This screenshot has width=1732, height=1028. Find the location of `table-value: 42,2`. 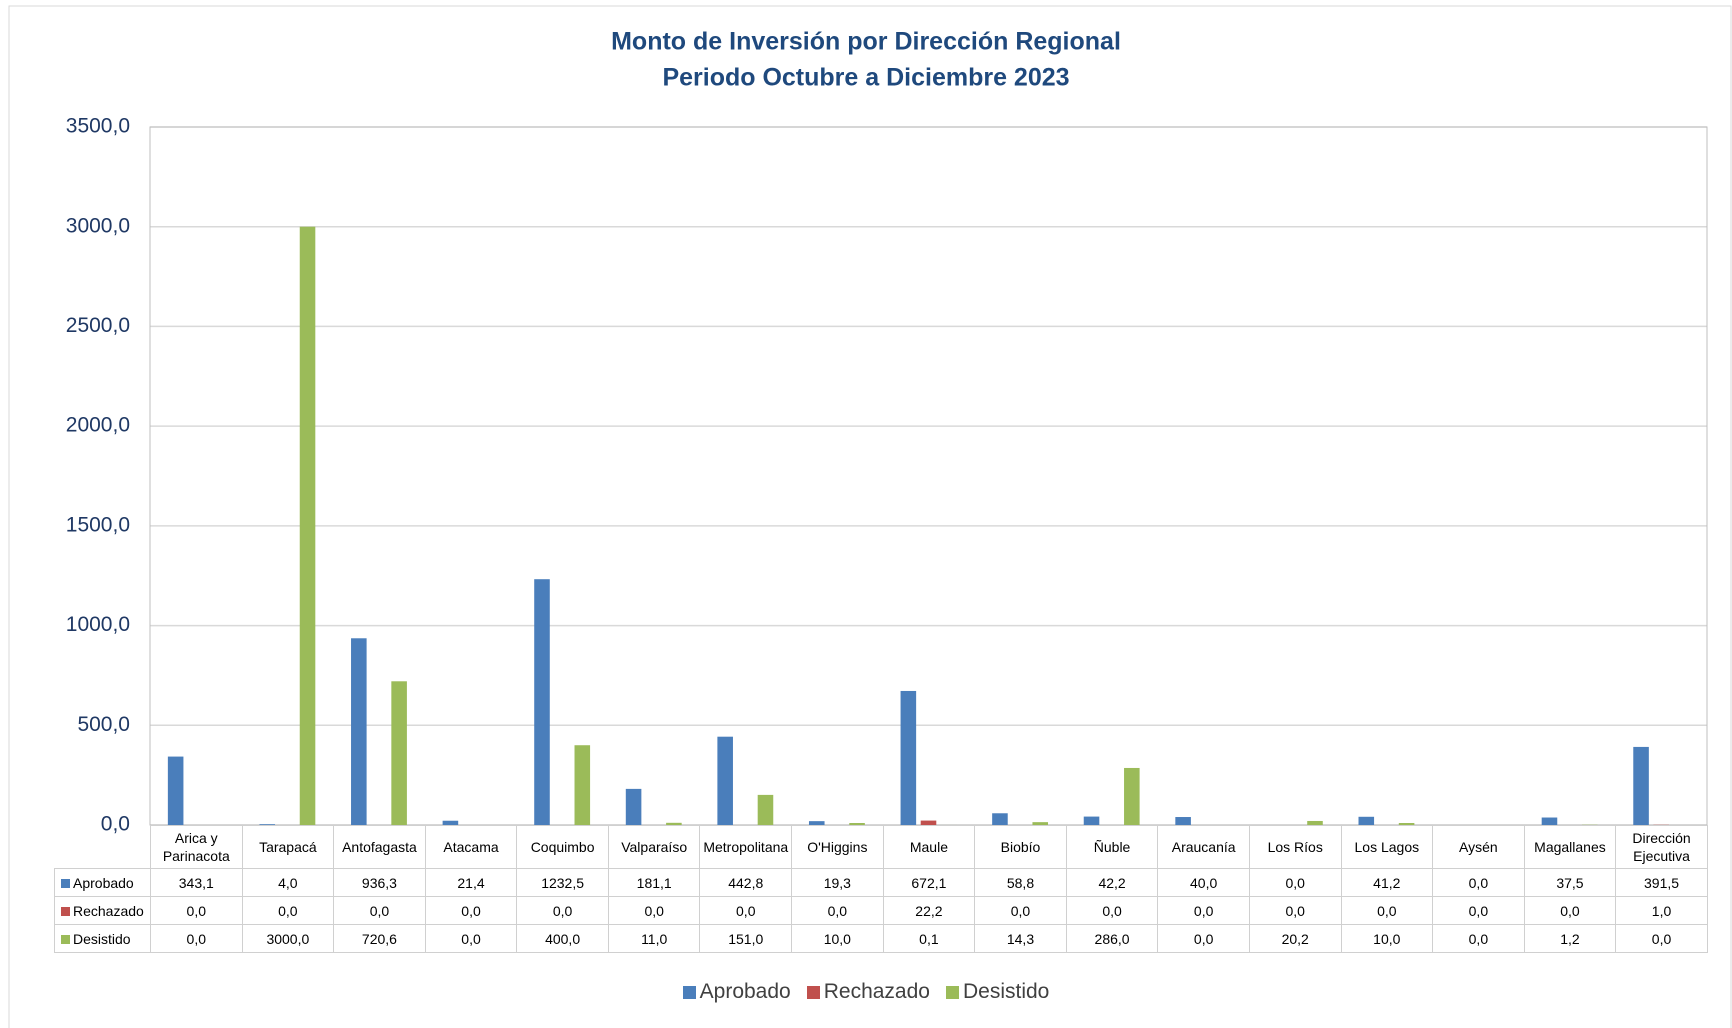

table-value: 42,2 is located at coordinates (1112, 882).